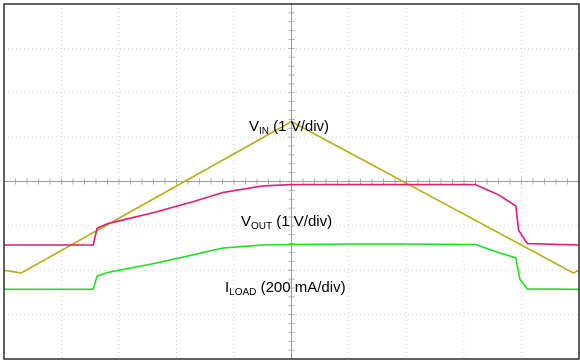 The image size is (580, 360). What do you see at coordinates (227, 287) in the screenshot?
I see `label-main: I` at bounding box center [227, 287].